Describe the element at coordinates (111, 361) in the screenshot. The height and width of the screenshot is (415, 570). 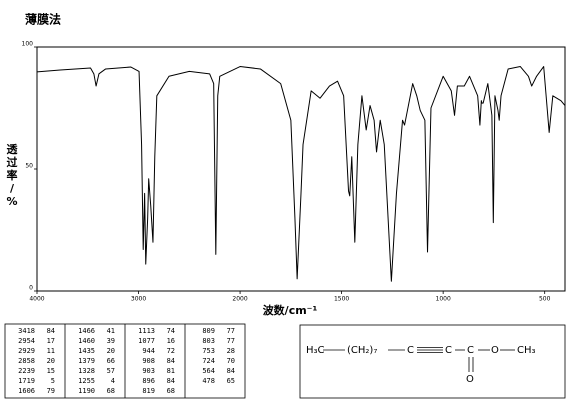
I see `table-transmittance: 66` at that location.